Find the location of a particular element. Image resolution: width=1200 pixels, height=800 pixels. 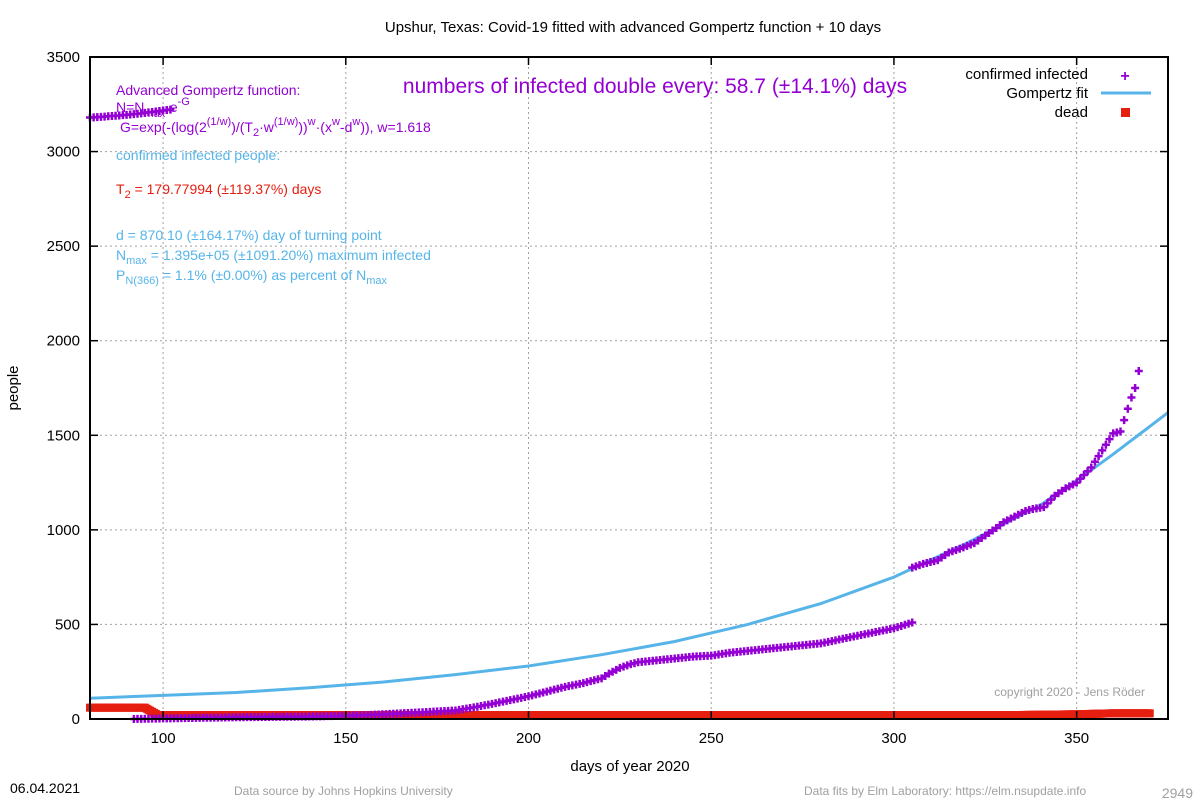

t2-line: T2 = 179.77994 (±119.37%) days is located at coordinates (218, 191).